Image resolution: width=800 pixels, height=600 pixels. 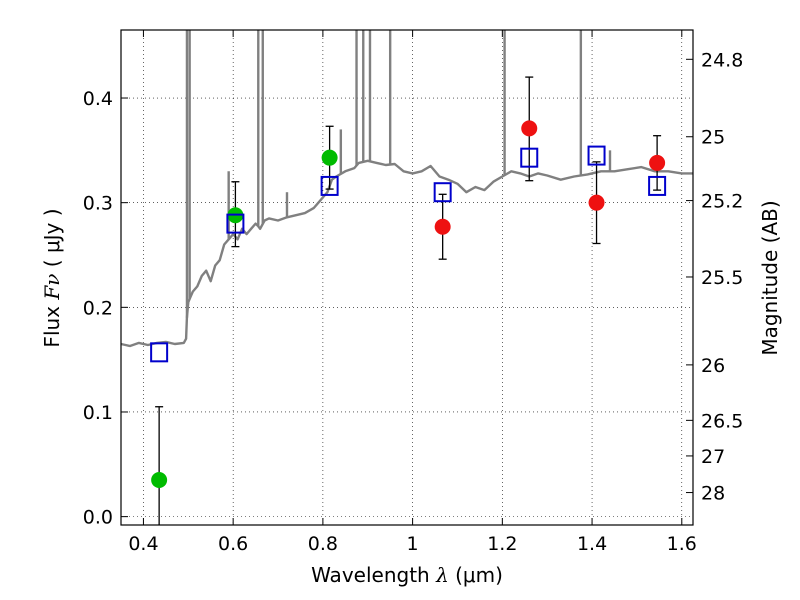 I want to click on y-tick-label: 0.1, so click(x=98, y=413).